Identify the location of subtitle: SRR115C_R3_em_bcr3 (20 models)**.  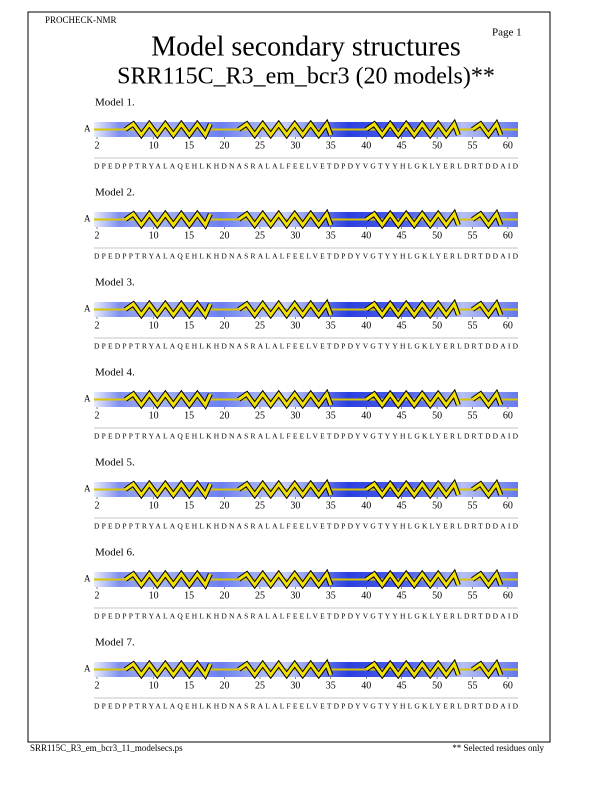
(306, 77).